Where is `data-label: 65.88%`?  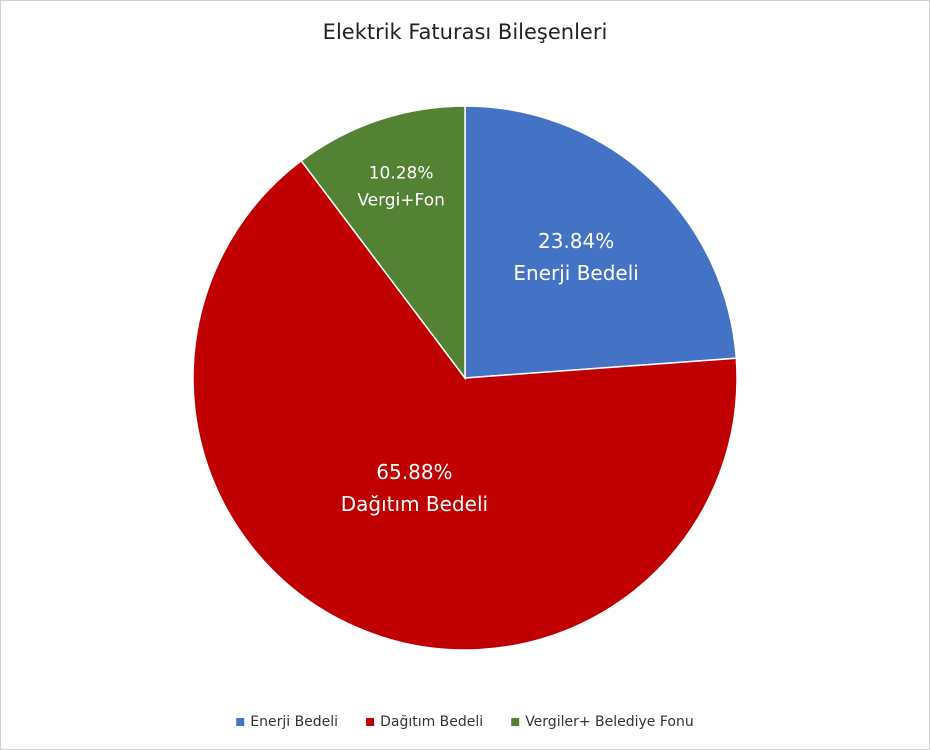 data-label: 65.88% is located at coordinates (414, 472).